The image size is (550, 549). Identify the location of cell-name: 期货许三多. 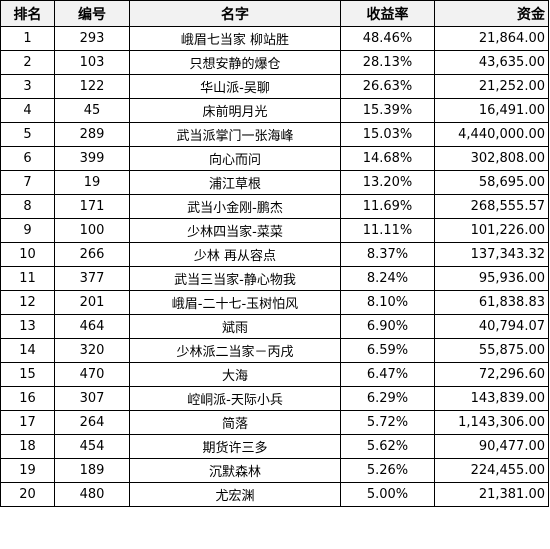
(235, 446).